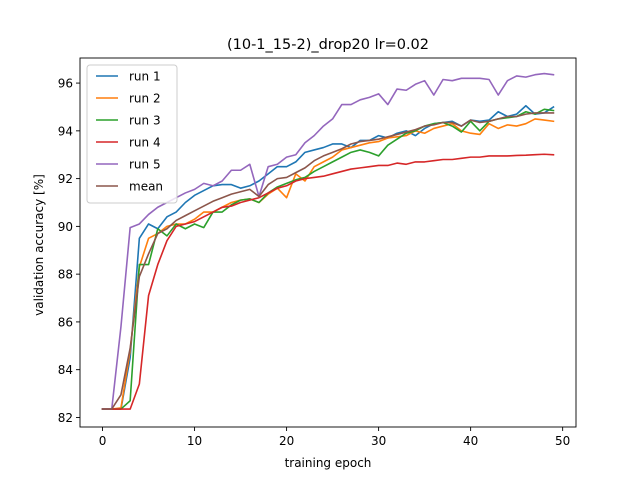  Describe the element at coordinates (65, 370) in the screenshot. I see `y-tick-label: 84` at that location.